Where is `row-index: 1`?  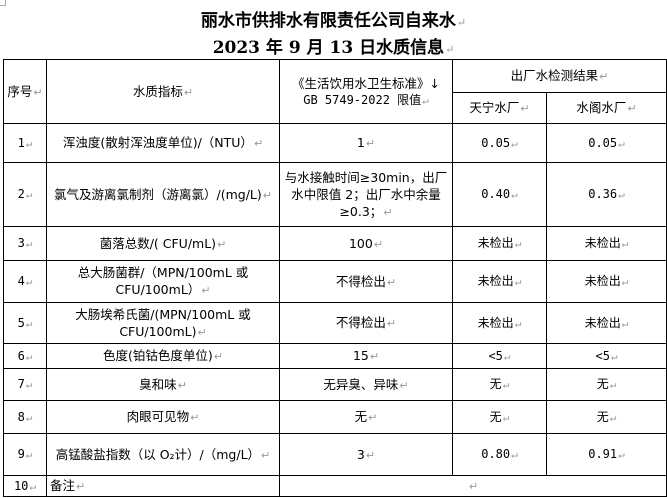
row-index: 1 is located at coordinates (25, 143).